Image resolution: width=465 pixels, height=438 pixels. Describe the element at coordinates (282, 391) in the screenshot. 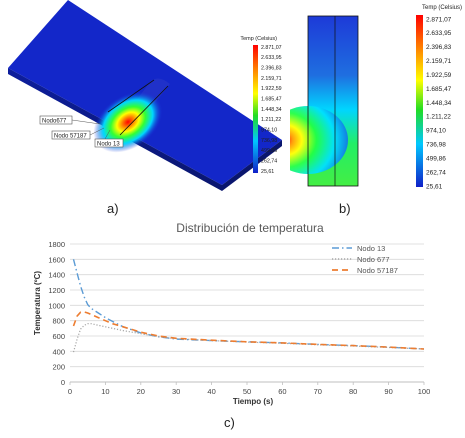

I see `x-tick-label: 60` at that location.